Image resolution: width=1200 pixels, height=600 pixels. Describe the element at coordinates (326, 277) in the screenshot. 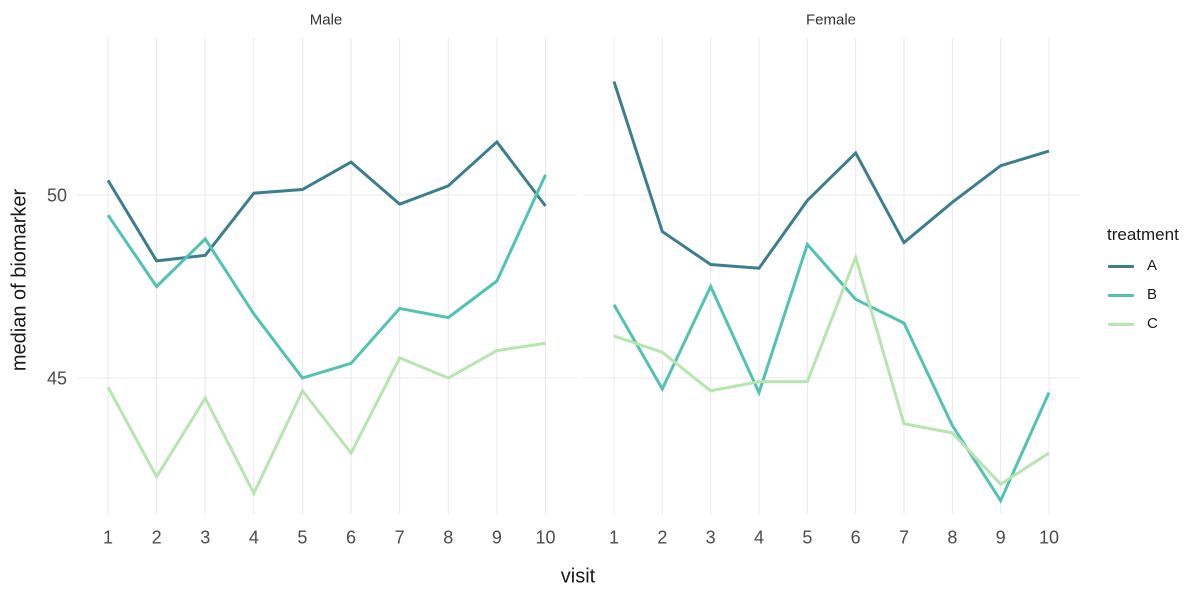

I see `series-line-B-male` at that location.